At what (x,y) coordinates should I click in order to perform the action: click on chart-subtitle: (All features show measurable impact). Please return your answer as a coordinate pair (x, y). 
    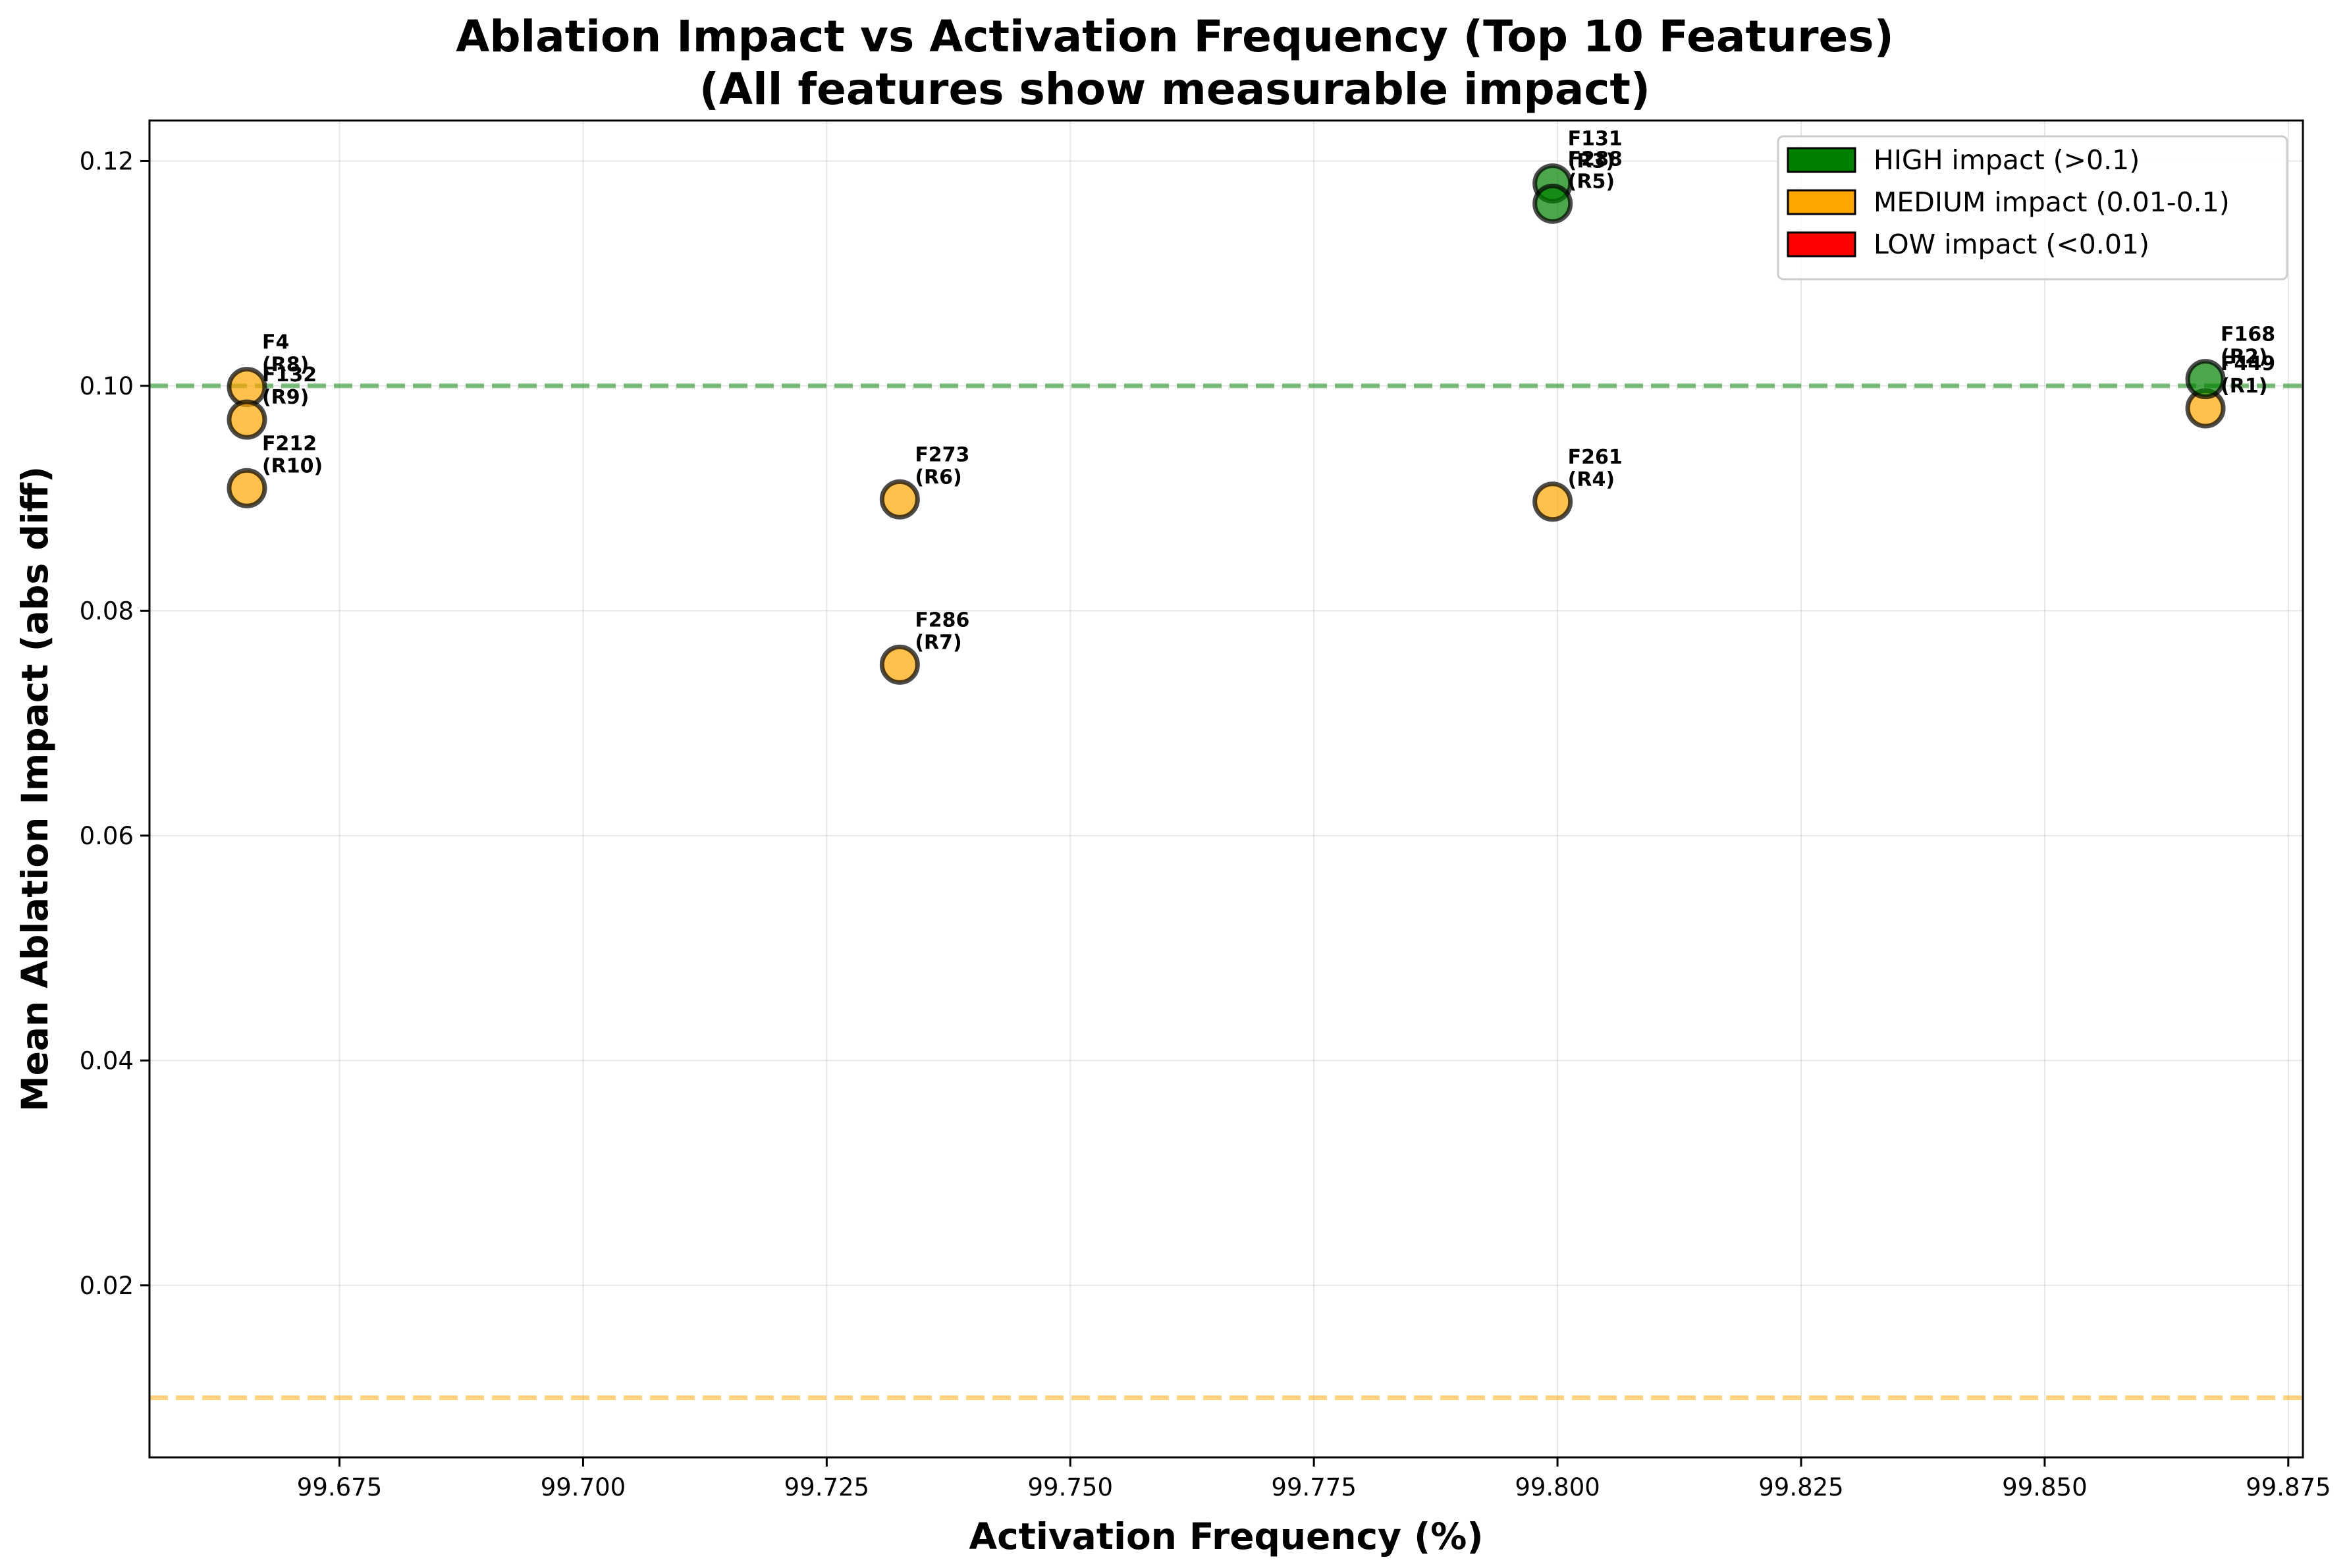
    Looking at the image, I should click on (1174, 89).